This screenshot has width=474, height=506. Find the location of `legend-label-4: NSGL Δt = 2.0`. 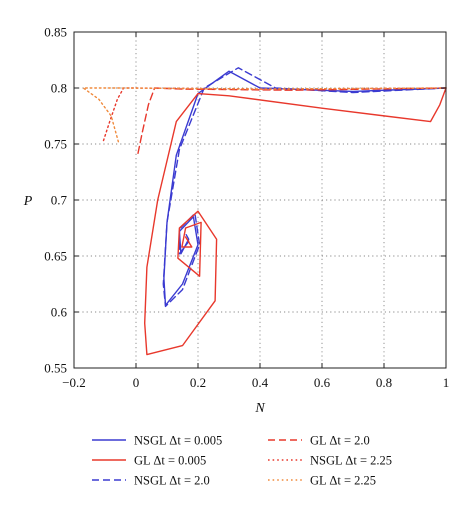

legend-label-4: NSGL Δt = 2.0 is located at coordinates (172, 481).